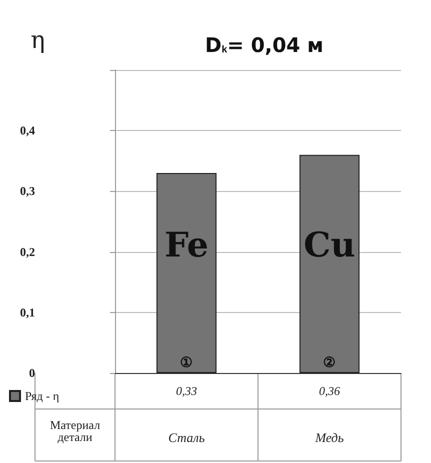  I want to click on legend-label: Ряд - η, so click(42, 396).